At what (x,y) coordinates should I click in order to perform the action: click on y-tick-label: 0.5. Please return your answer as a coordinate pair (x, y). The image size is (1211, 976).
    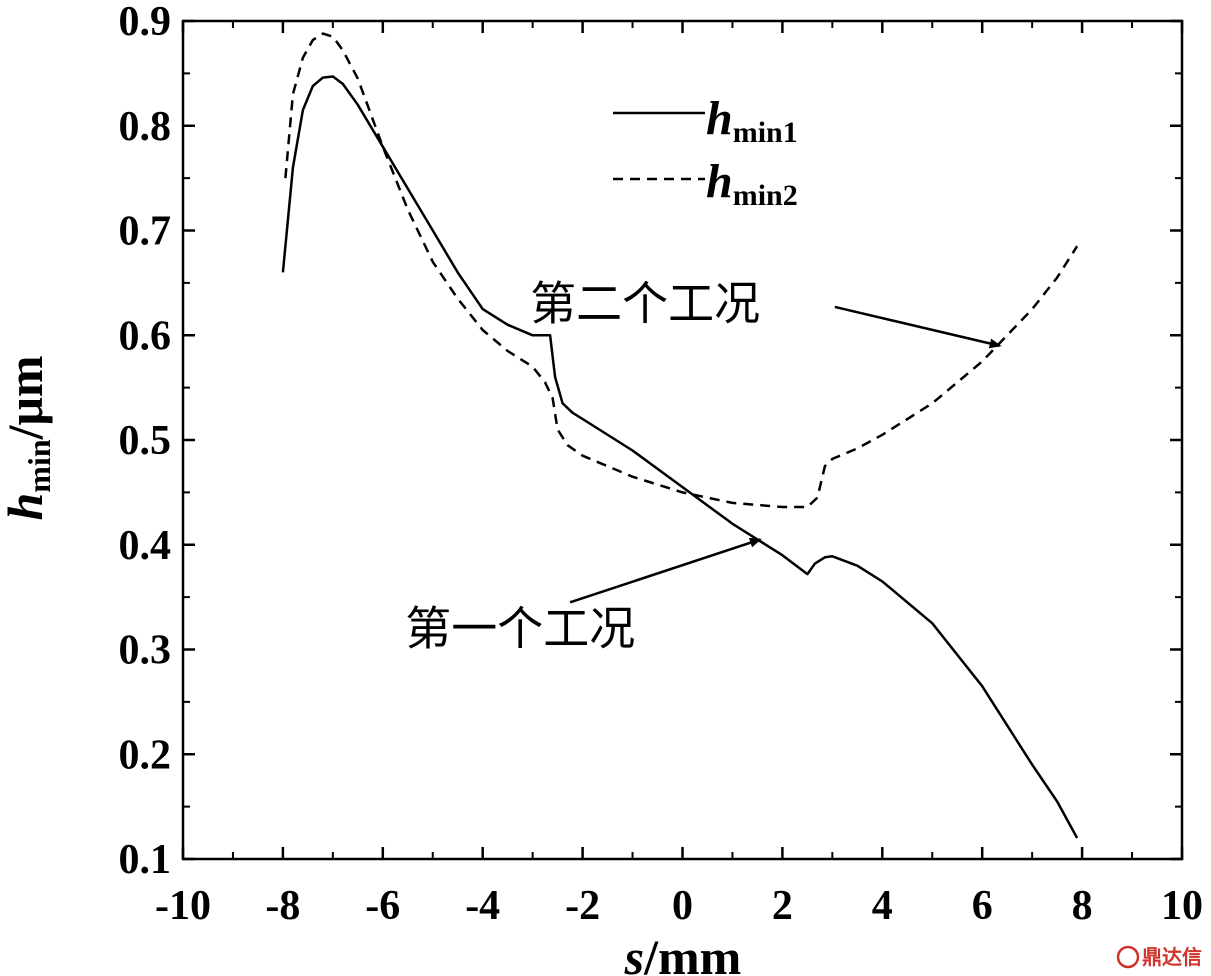
    Looking at the image, I should click on (145, 441).